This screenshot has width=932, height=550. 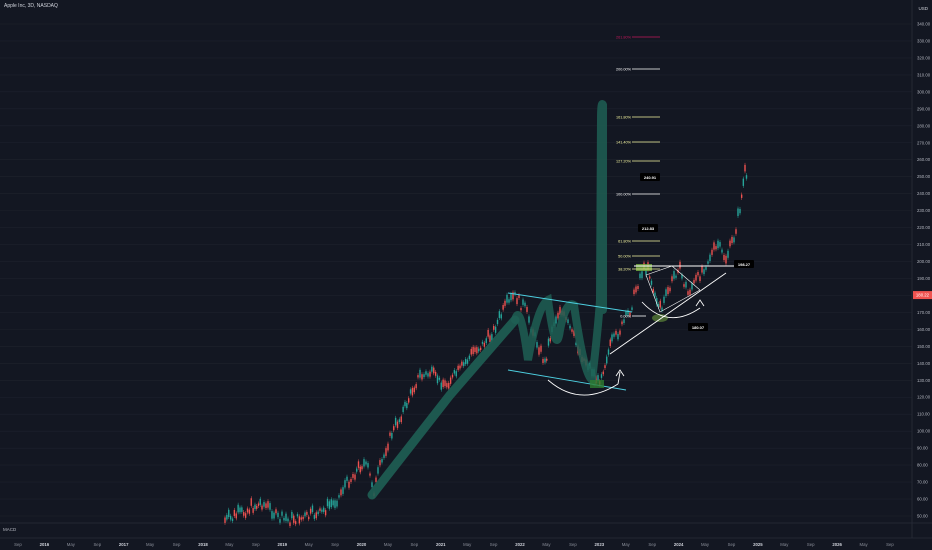 What do you see at coordinates (673, 293) in the screenshot?
I see `triangle-bottom` at bounding box center [673, 293].